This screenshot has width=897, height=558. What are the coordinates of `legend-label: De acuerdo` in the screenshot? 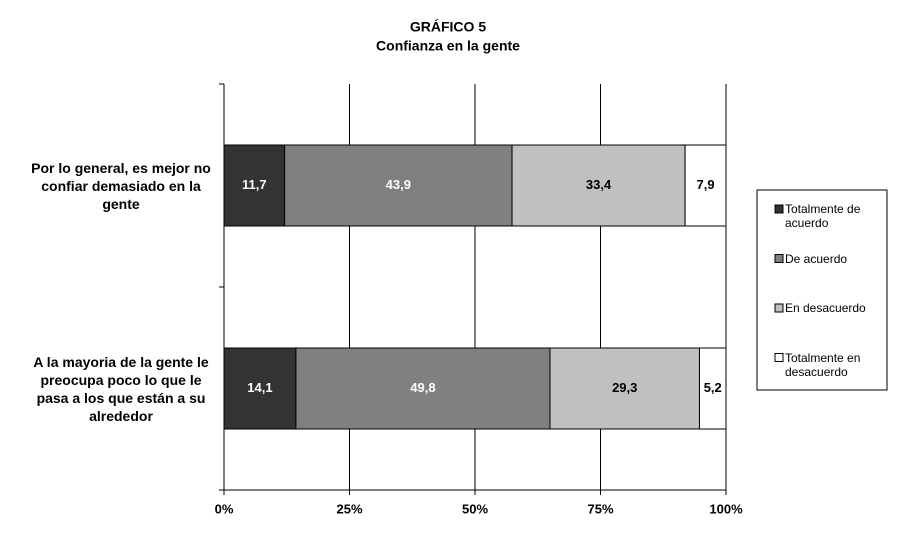 It's located at (816, 258).